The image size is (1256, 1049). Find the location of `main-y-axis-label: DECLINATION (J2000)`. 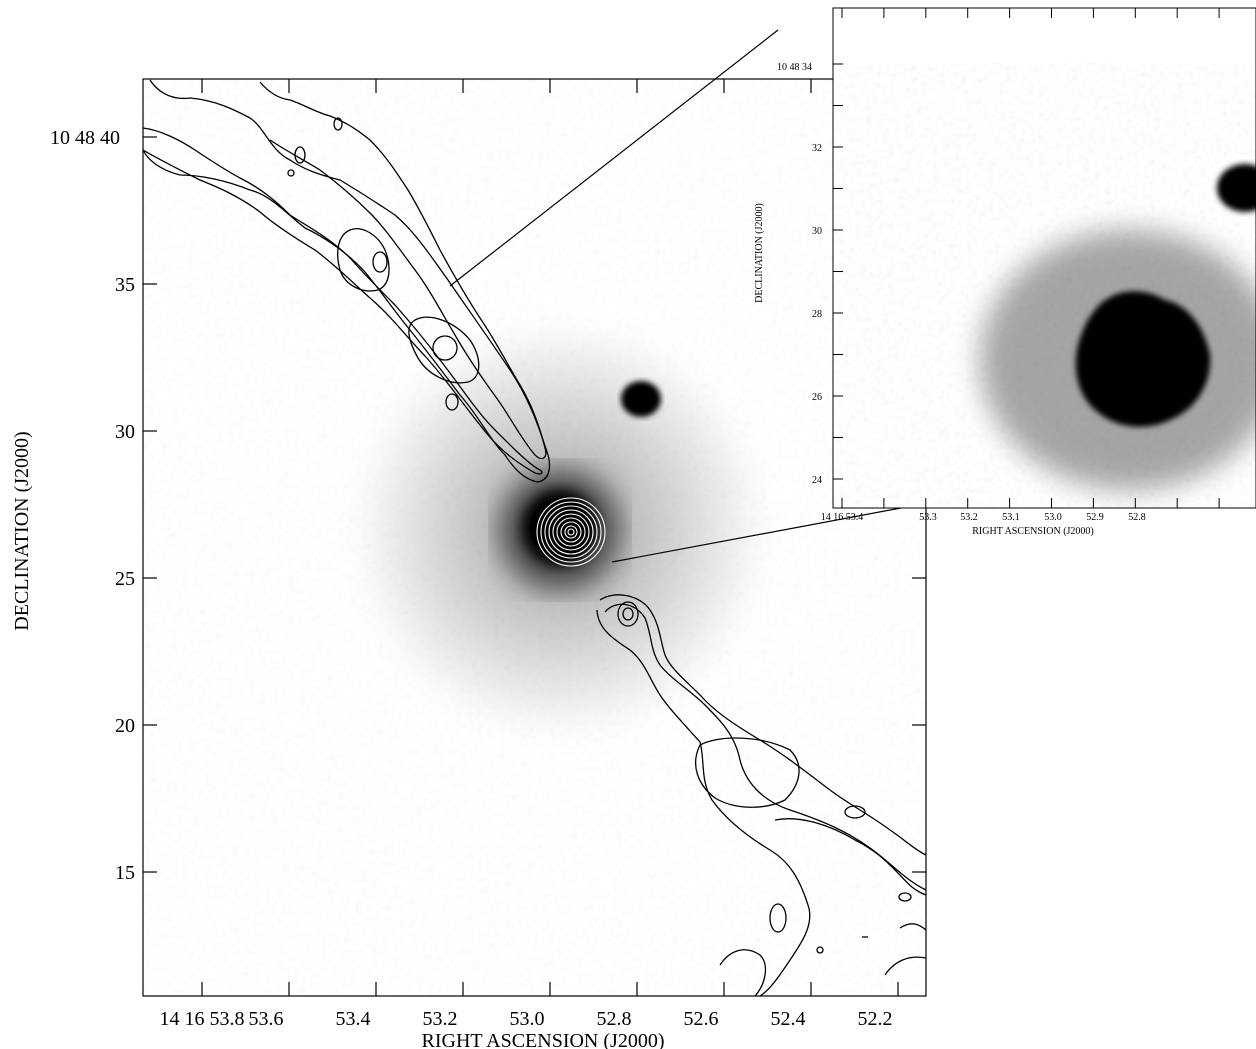

main-y-axis-label: DECLINATION (J2000) is located at coordinates (22, 530).